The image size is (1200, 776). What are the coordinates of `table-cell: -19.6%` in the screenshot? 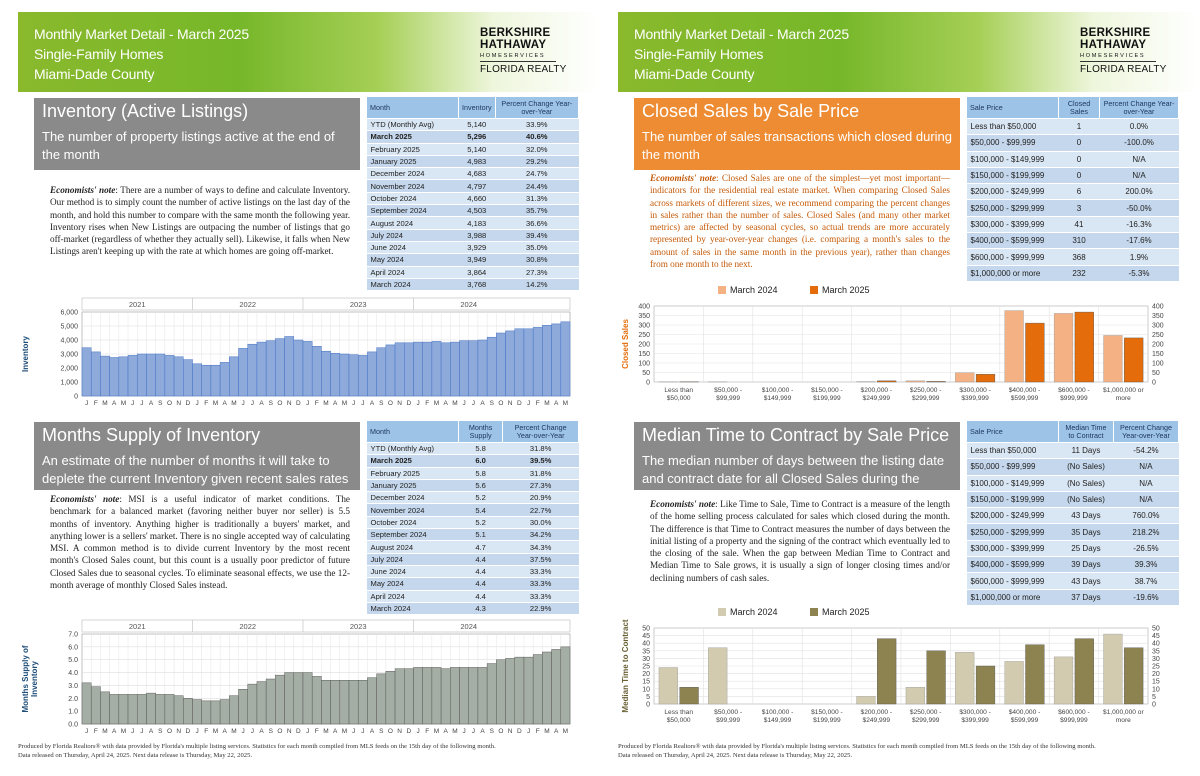 It's located at (1146, 597).